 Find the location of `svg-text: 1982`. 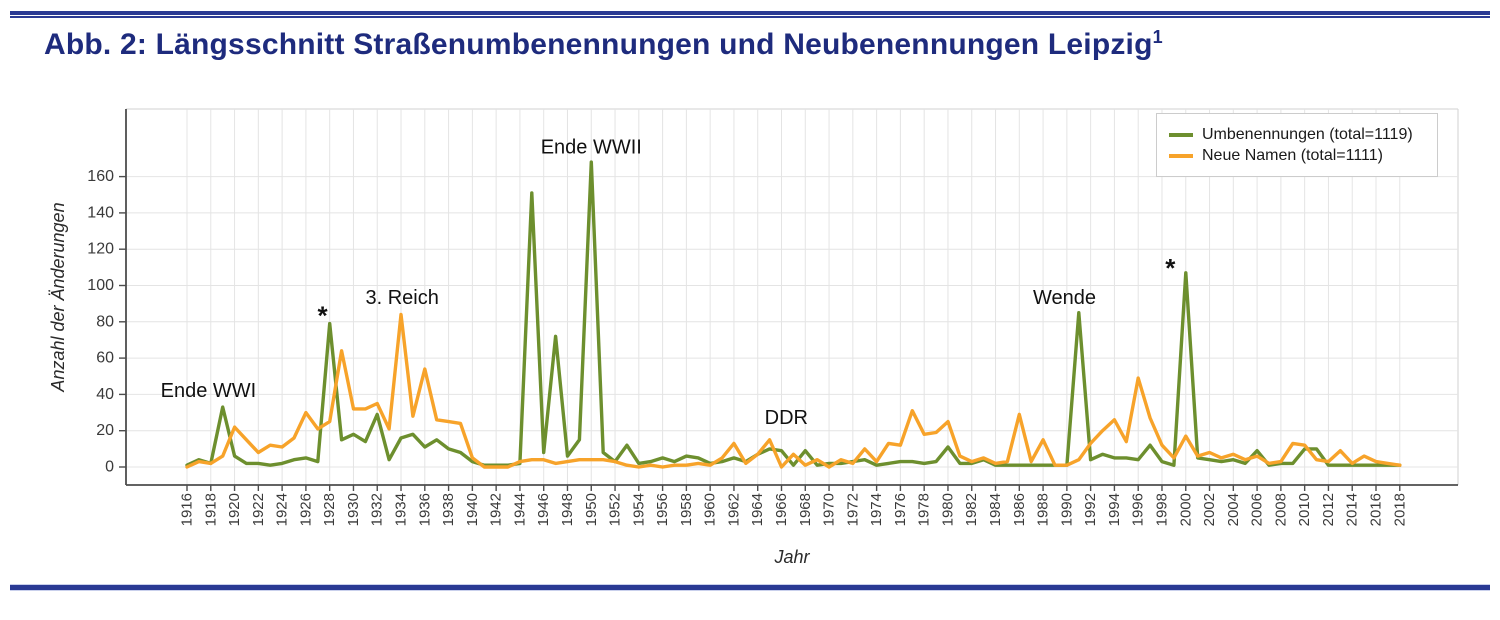

svg-text: 1982 is located at coordinates (971, 509).